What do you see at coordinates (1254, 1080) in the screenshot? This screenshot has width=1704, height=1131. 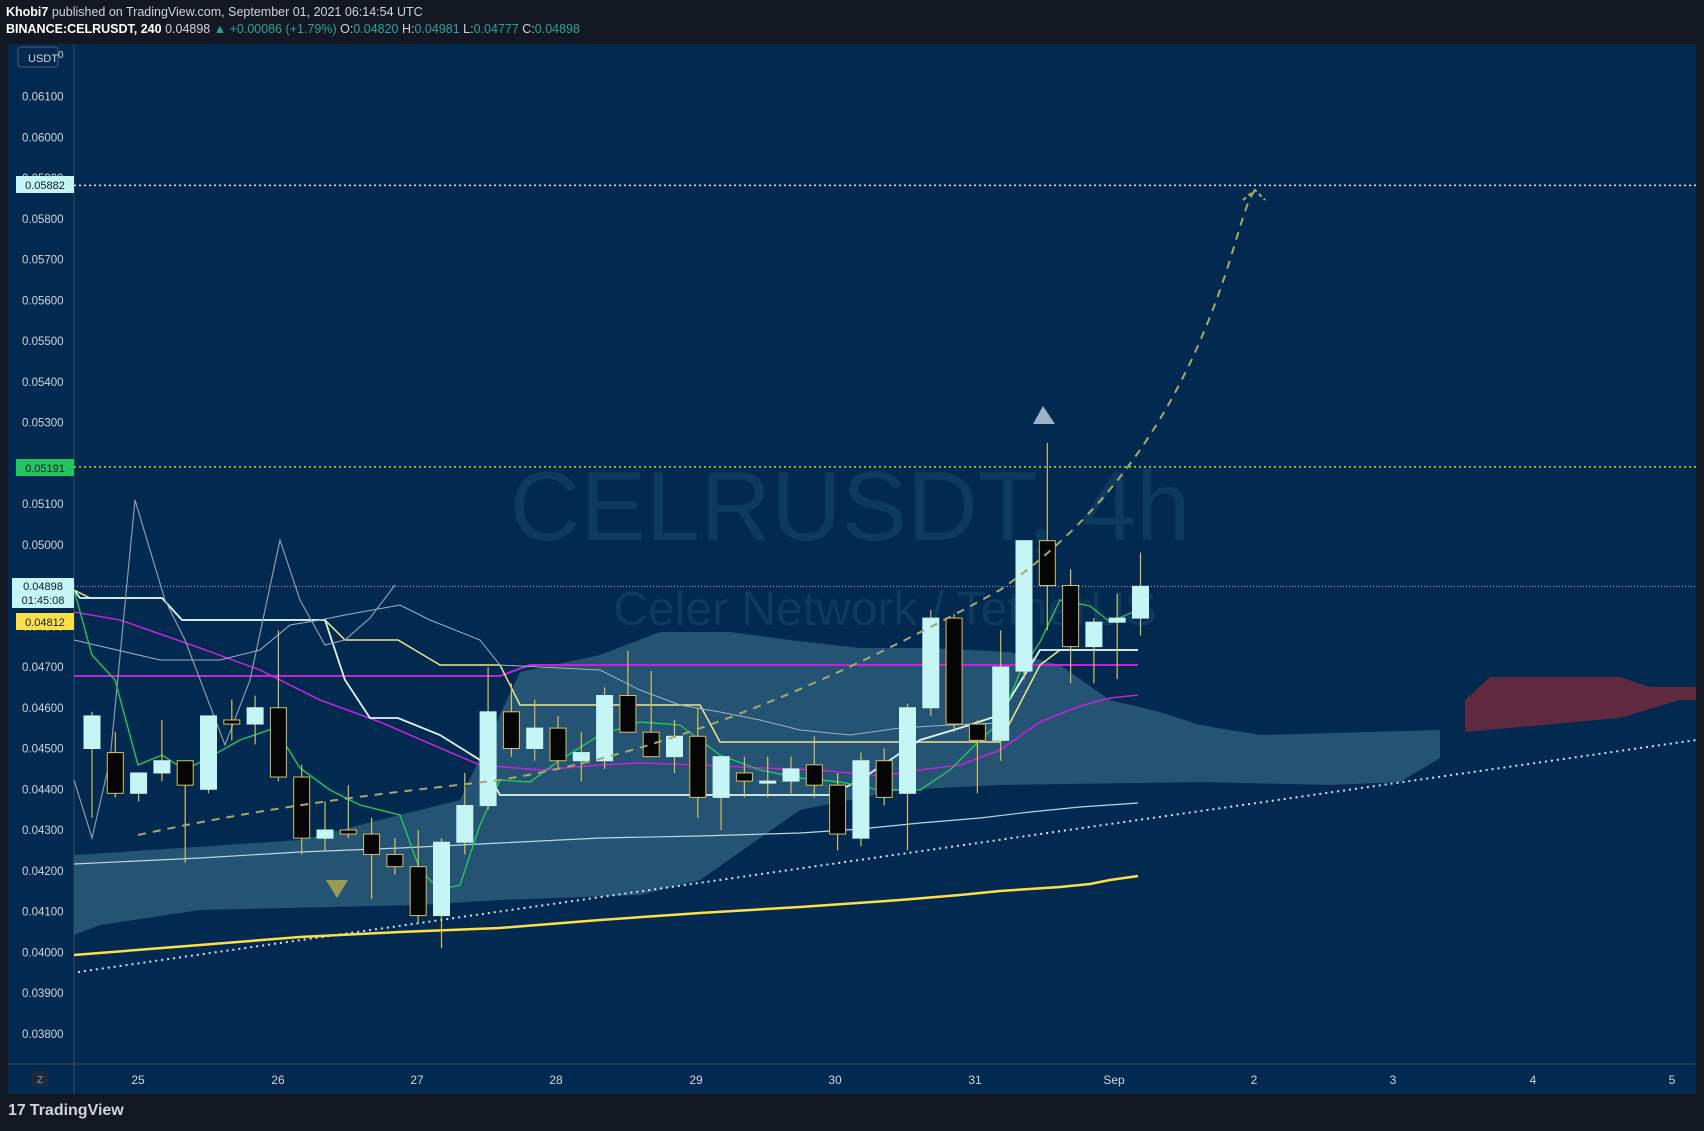 I see `time-tick-label: 2` at bounding box center [1254, 1080].